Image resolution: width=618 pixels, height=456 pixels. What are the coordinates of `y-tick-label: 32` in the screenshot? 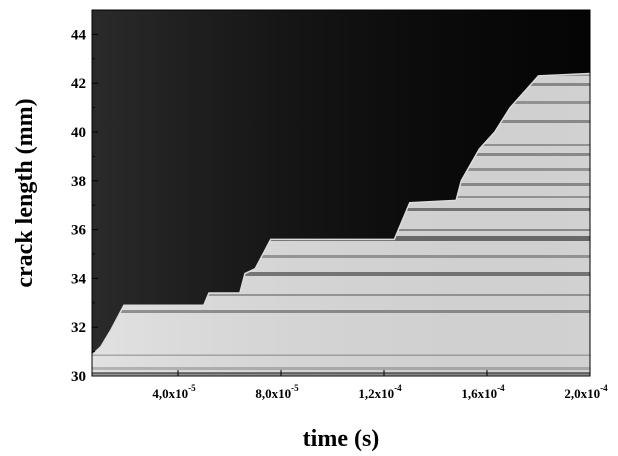 It's located at (78, 328).